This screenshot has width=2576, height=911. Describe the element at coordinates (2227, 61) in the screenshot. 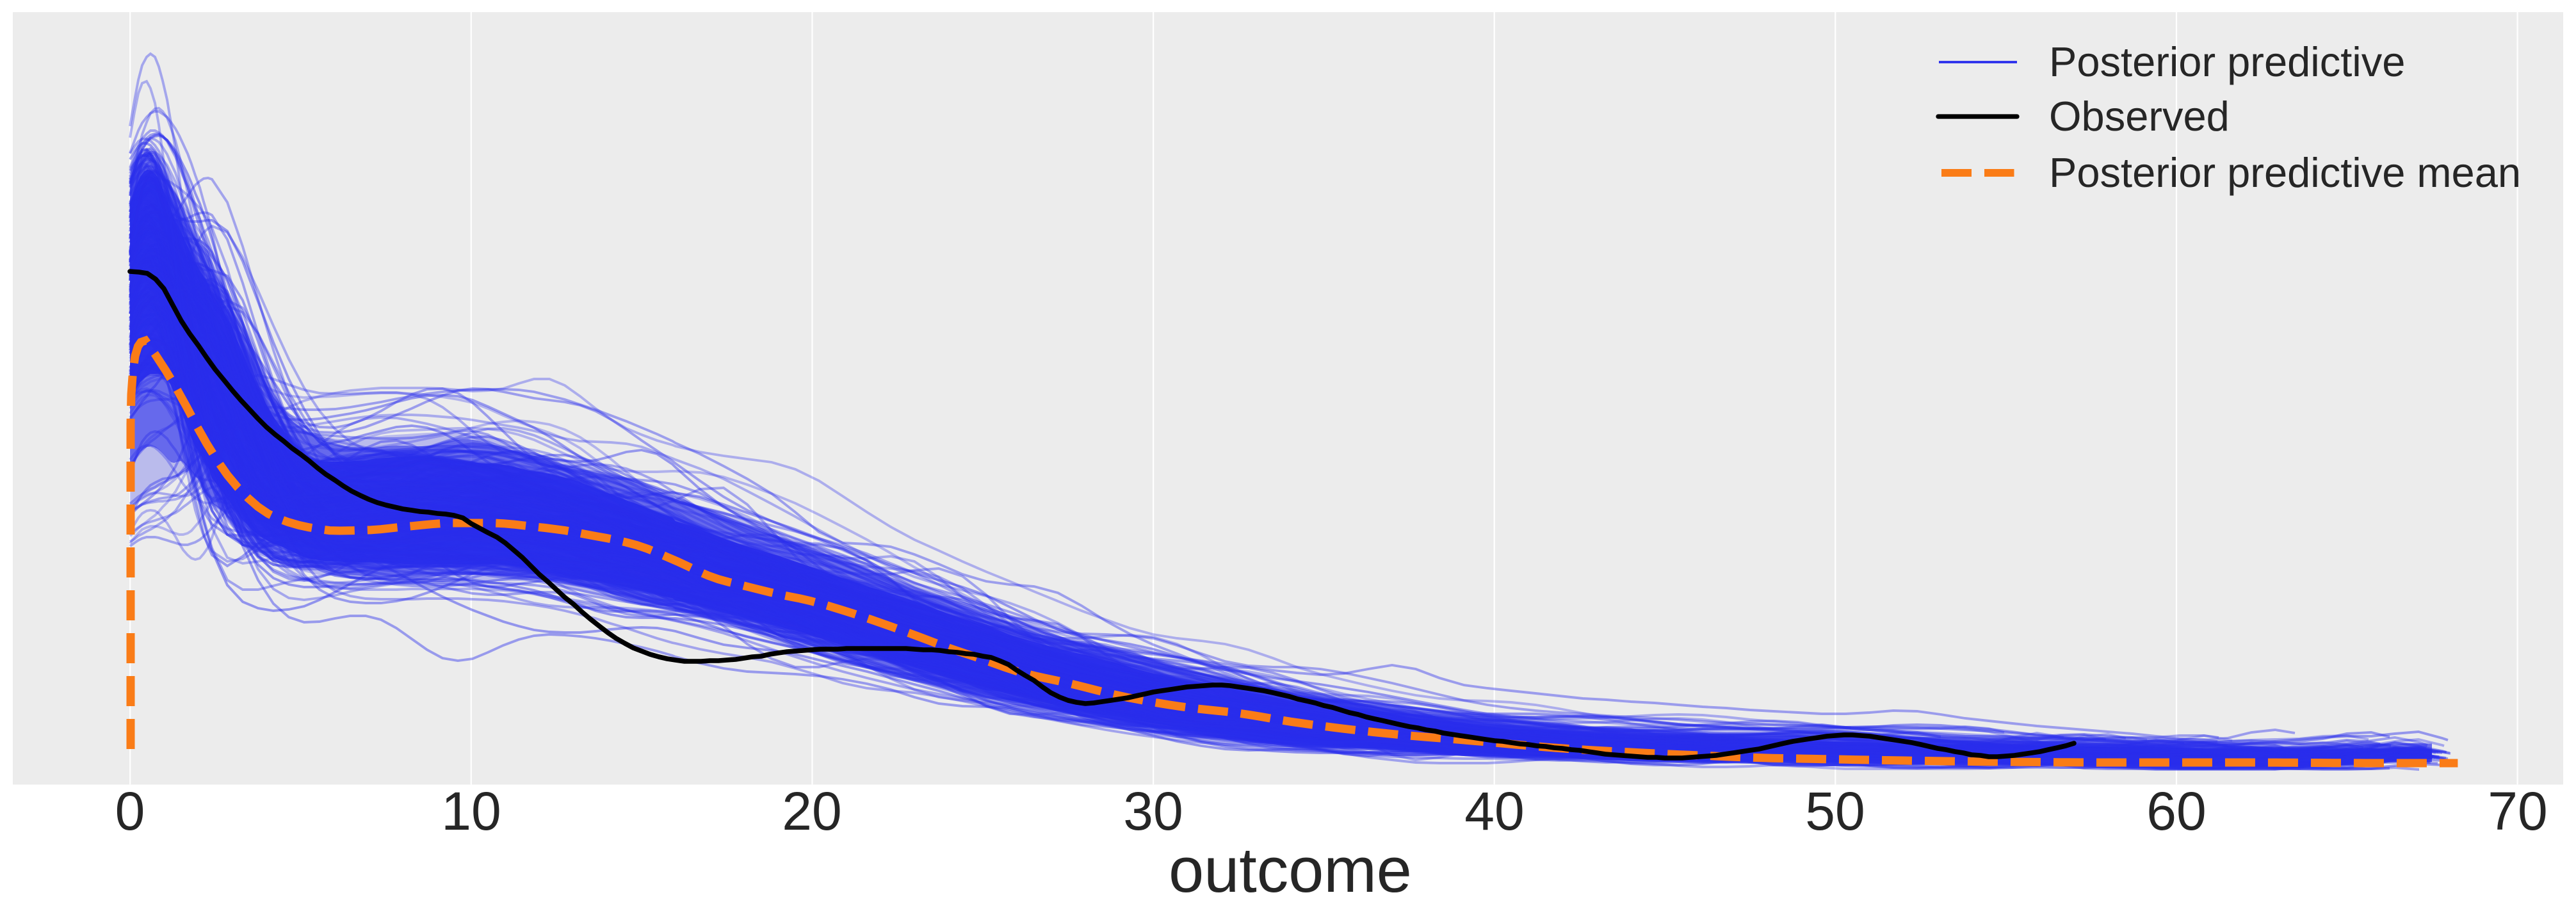

I see `svg-text: Posterior predictive` at that location.